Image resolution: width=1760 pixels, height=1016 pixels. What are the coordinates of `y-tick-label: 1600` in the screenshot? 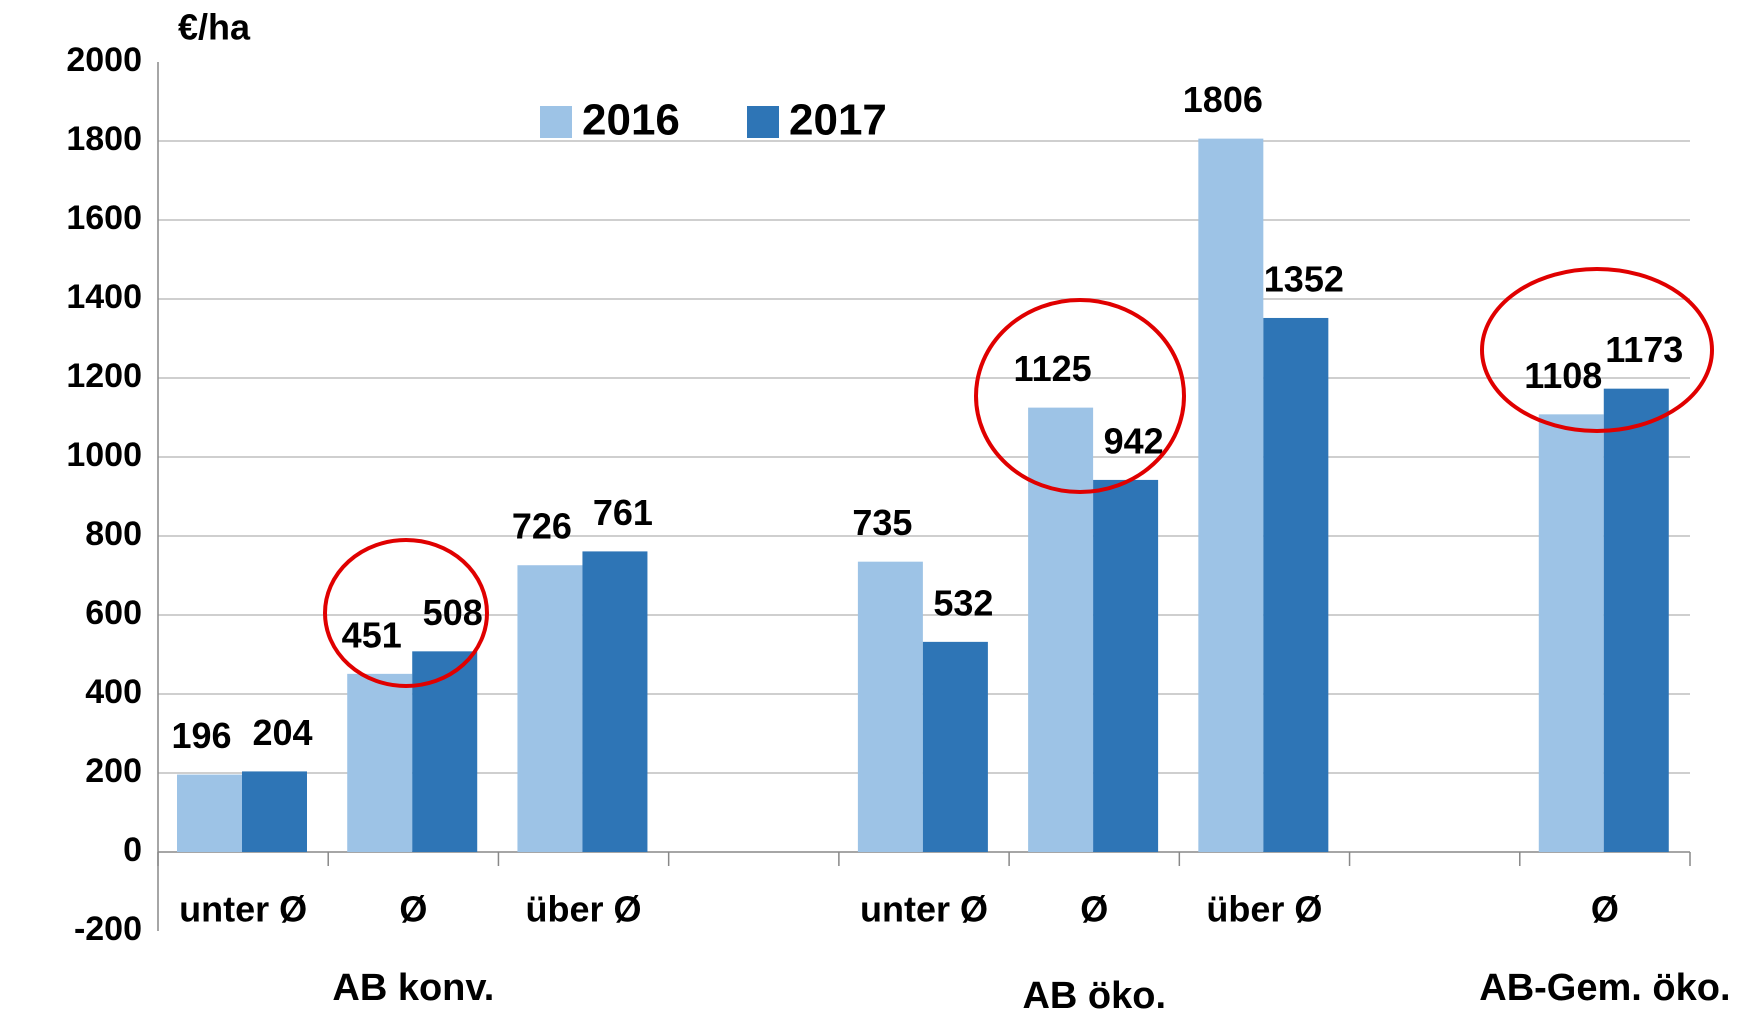 It's located at (104, 218).